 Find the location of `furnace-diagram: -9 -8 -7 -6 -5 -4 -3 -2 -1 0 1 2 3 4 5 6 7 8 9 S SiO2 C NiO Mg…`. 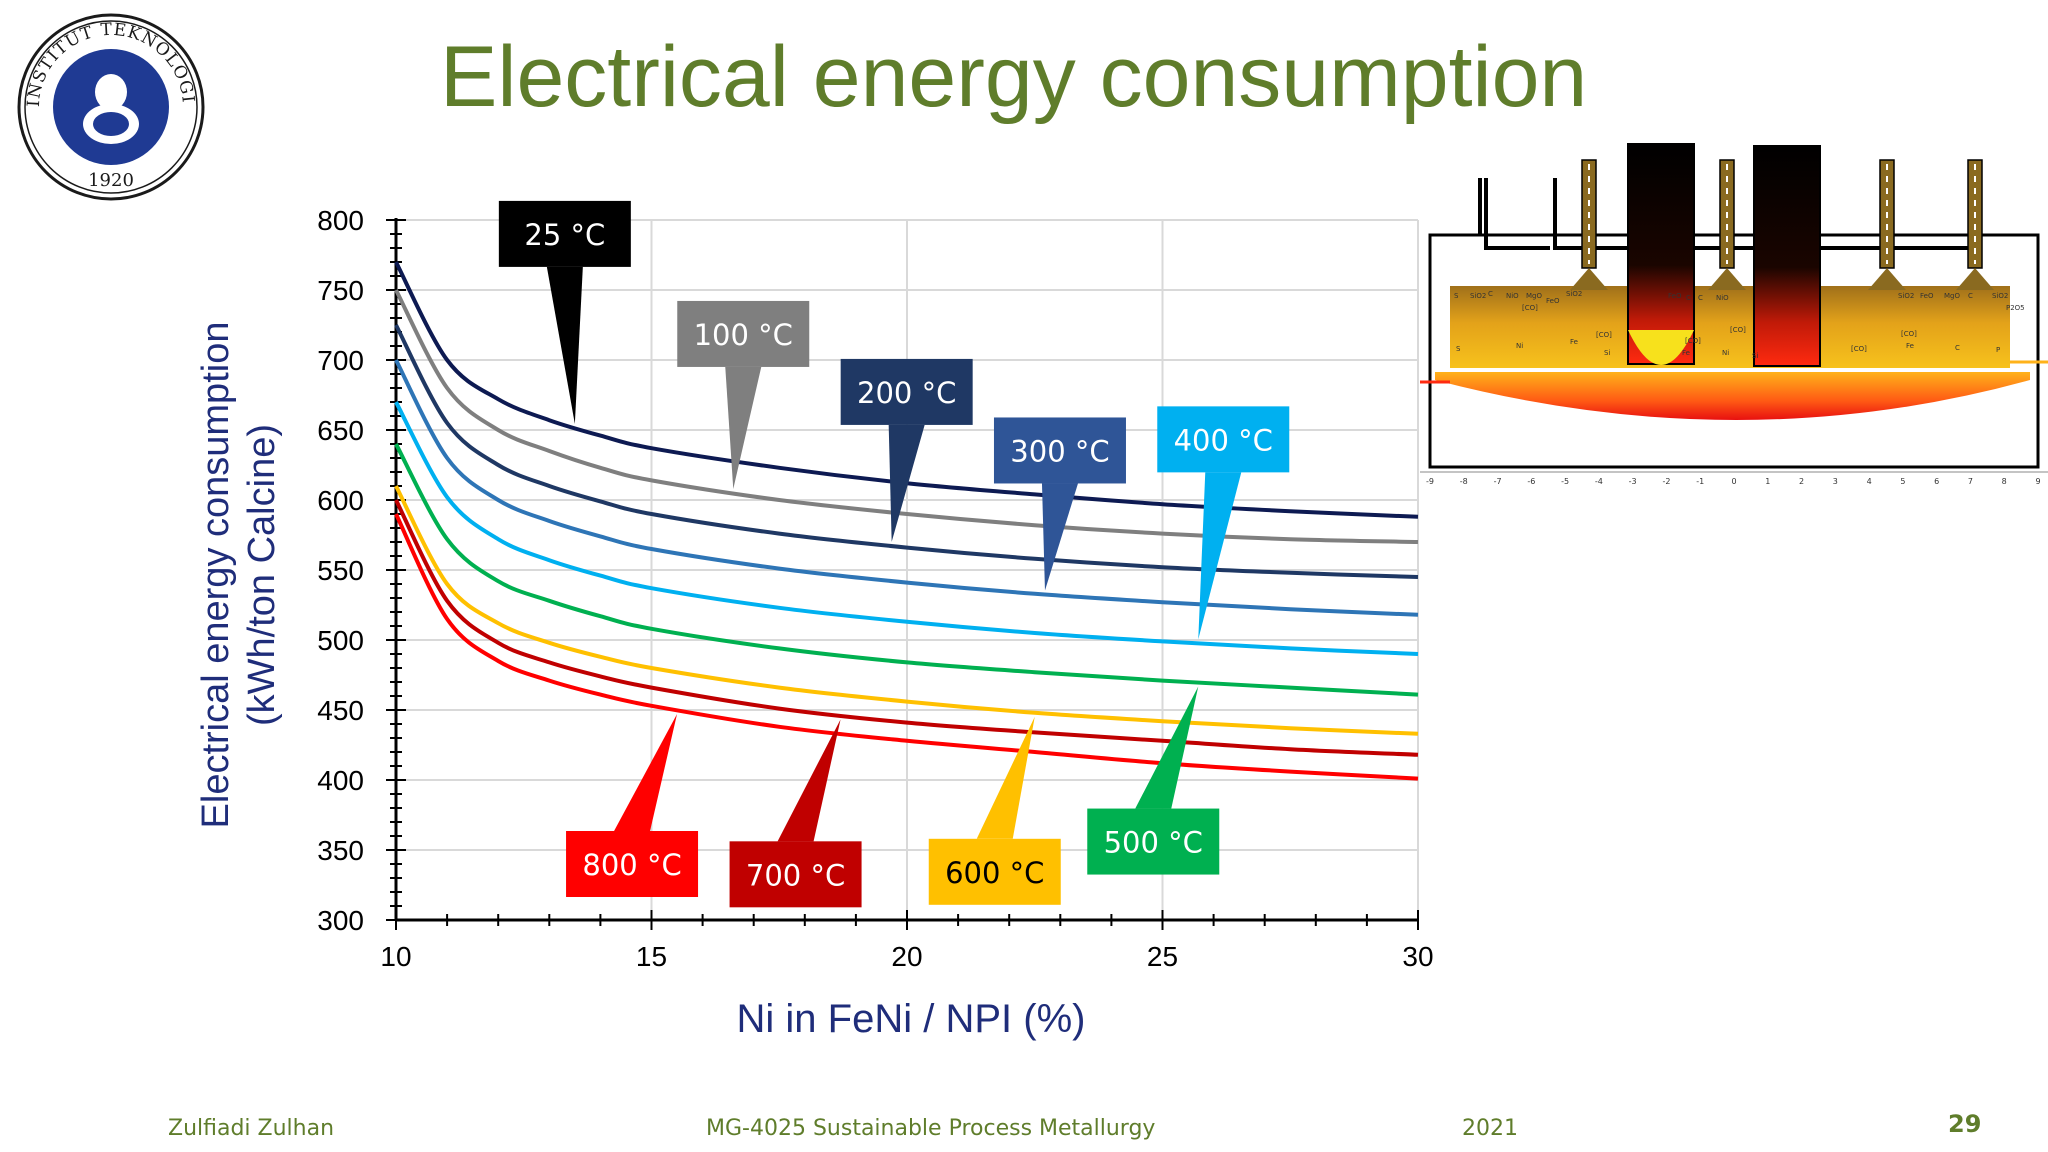

furnace-diagram: -9 -8 -7 -6 -5 -4 -3 -2 -1 0 1 2 3 4 5 6 7 8 9 S SiO2 C NiO Mg… is located at coordinates (1734, 314).